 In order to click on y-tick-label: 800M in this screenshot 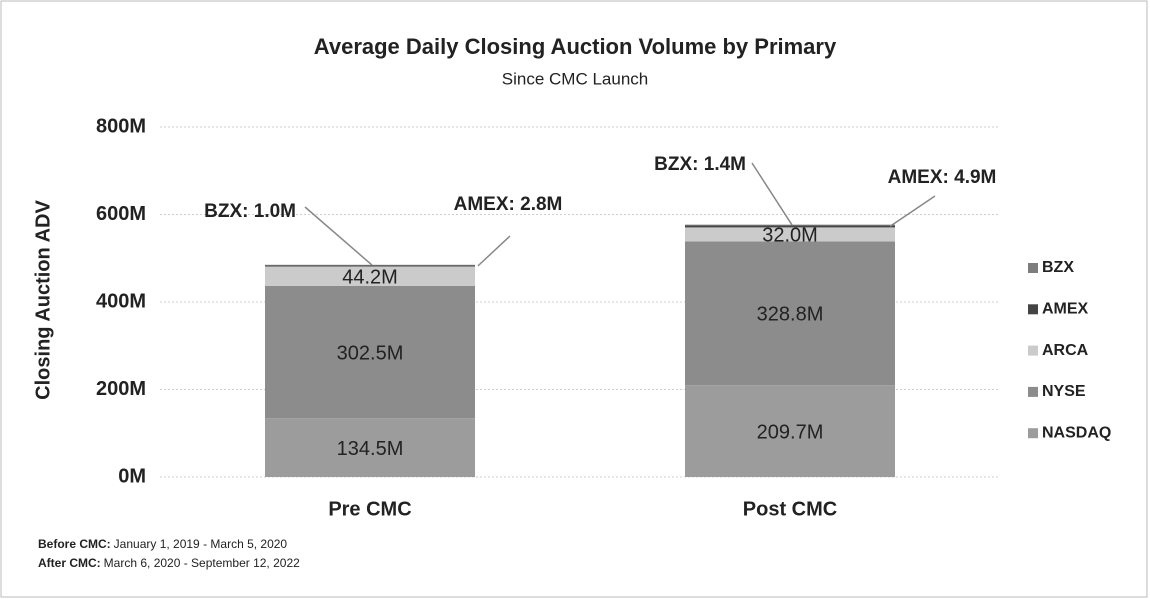, I will do `click(121, 126)`.